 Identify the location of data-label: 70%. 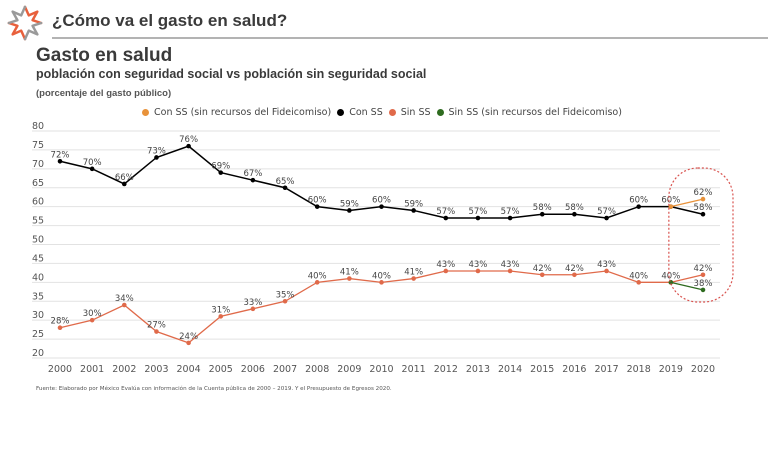
(92, 163).